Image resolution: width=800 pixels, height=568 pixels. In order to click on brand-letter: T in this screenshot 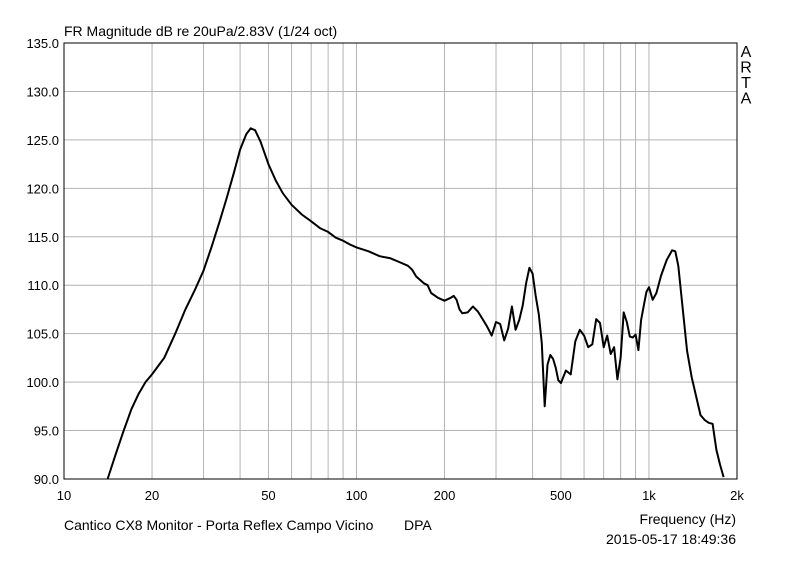, I will do `click(746, 83)`.